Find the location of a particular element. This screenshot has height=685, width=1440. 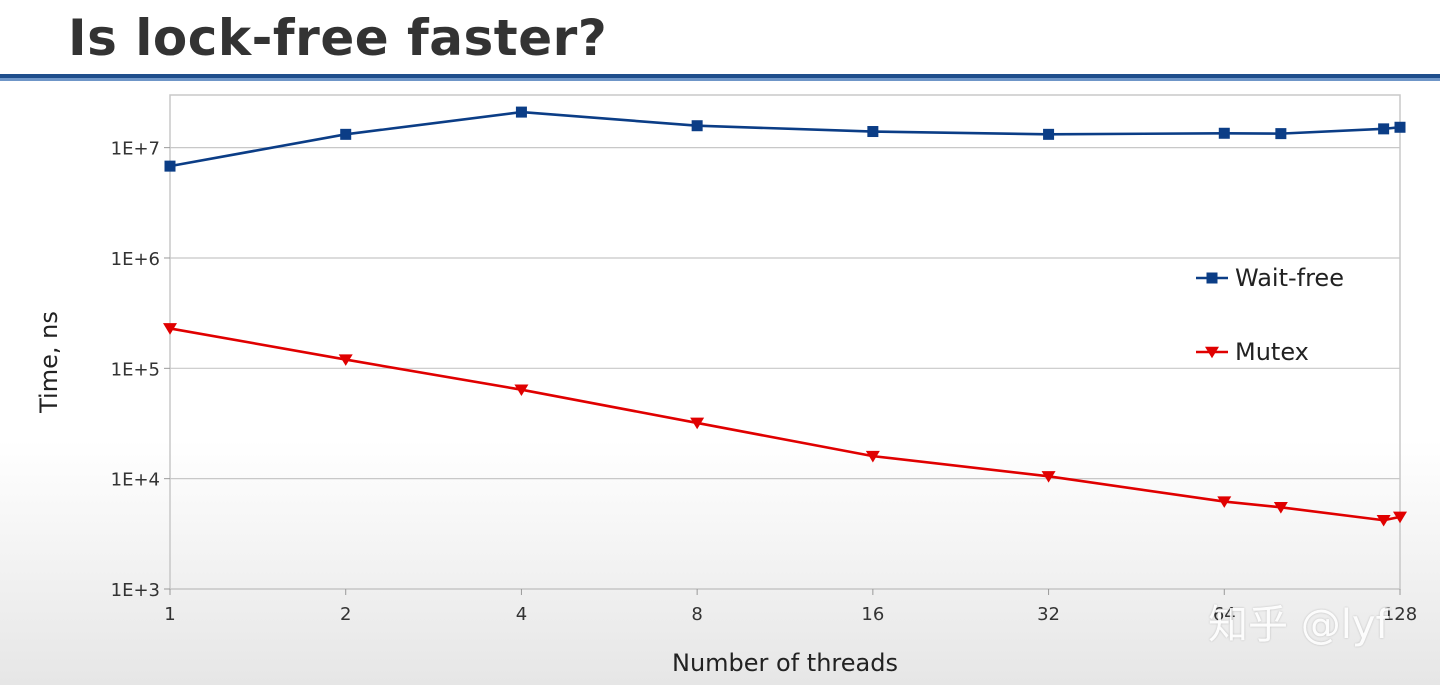

legend-label: Wait-free is located at coordinates (1289, 278).